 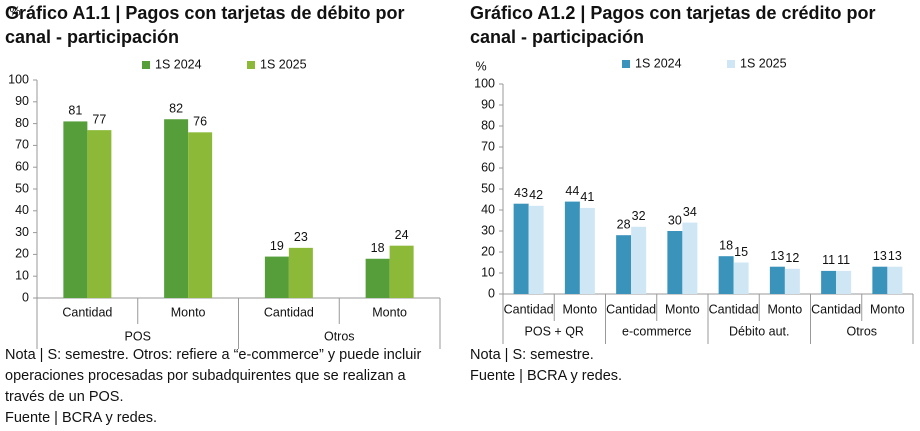 I want to click on group-label: POS, so click(x=138, y=336).